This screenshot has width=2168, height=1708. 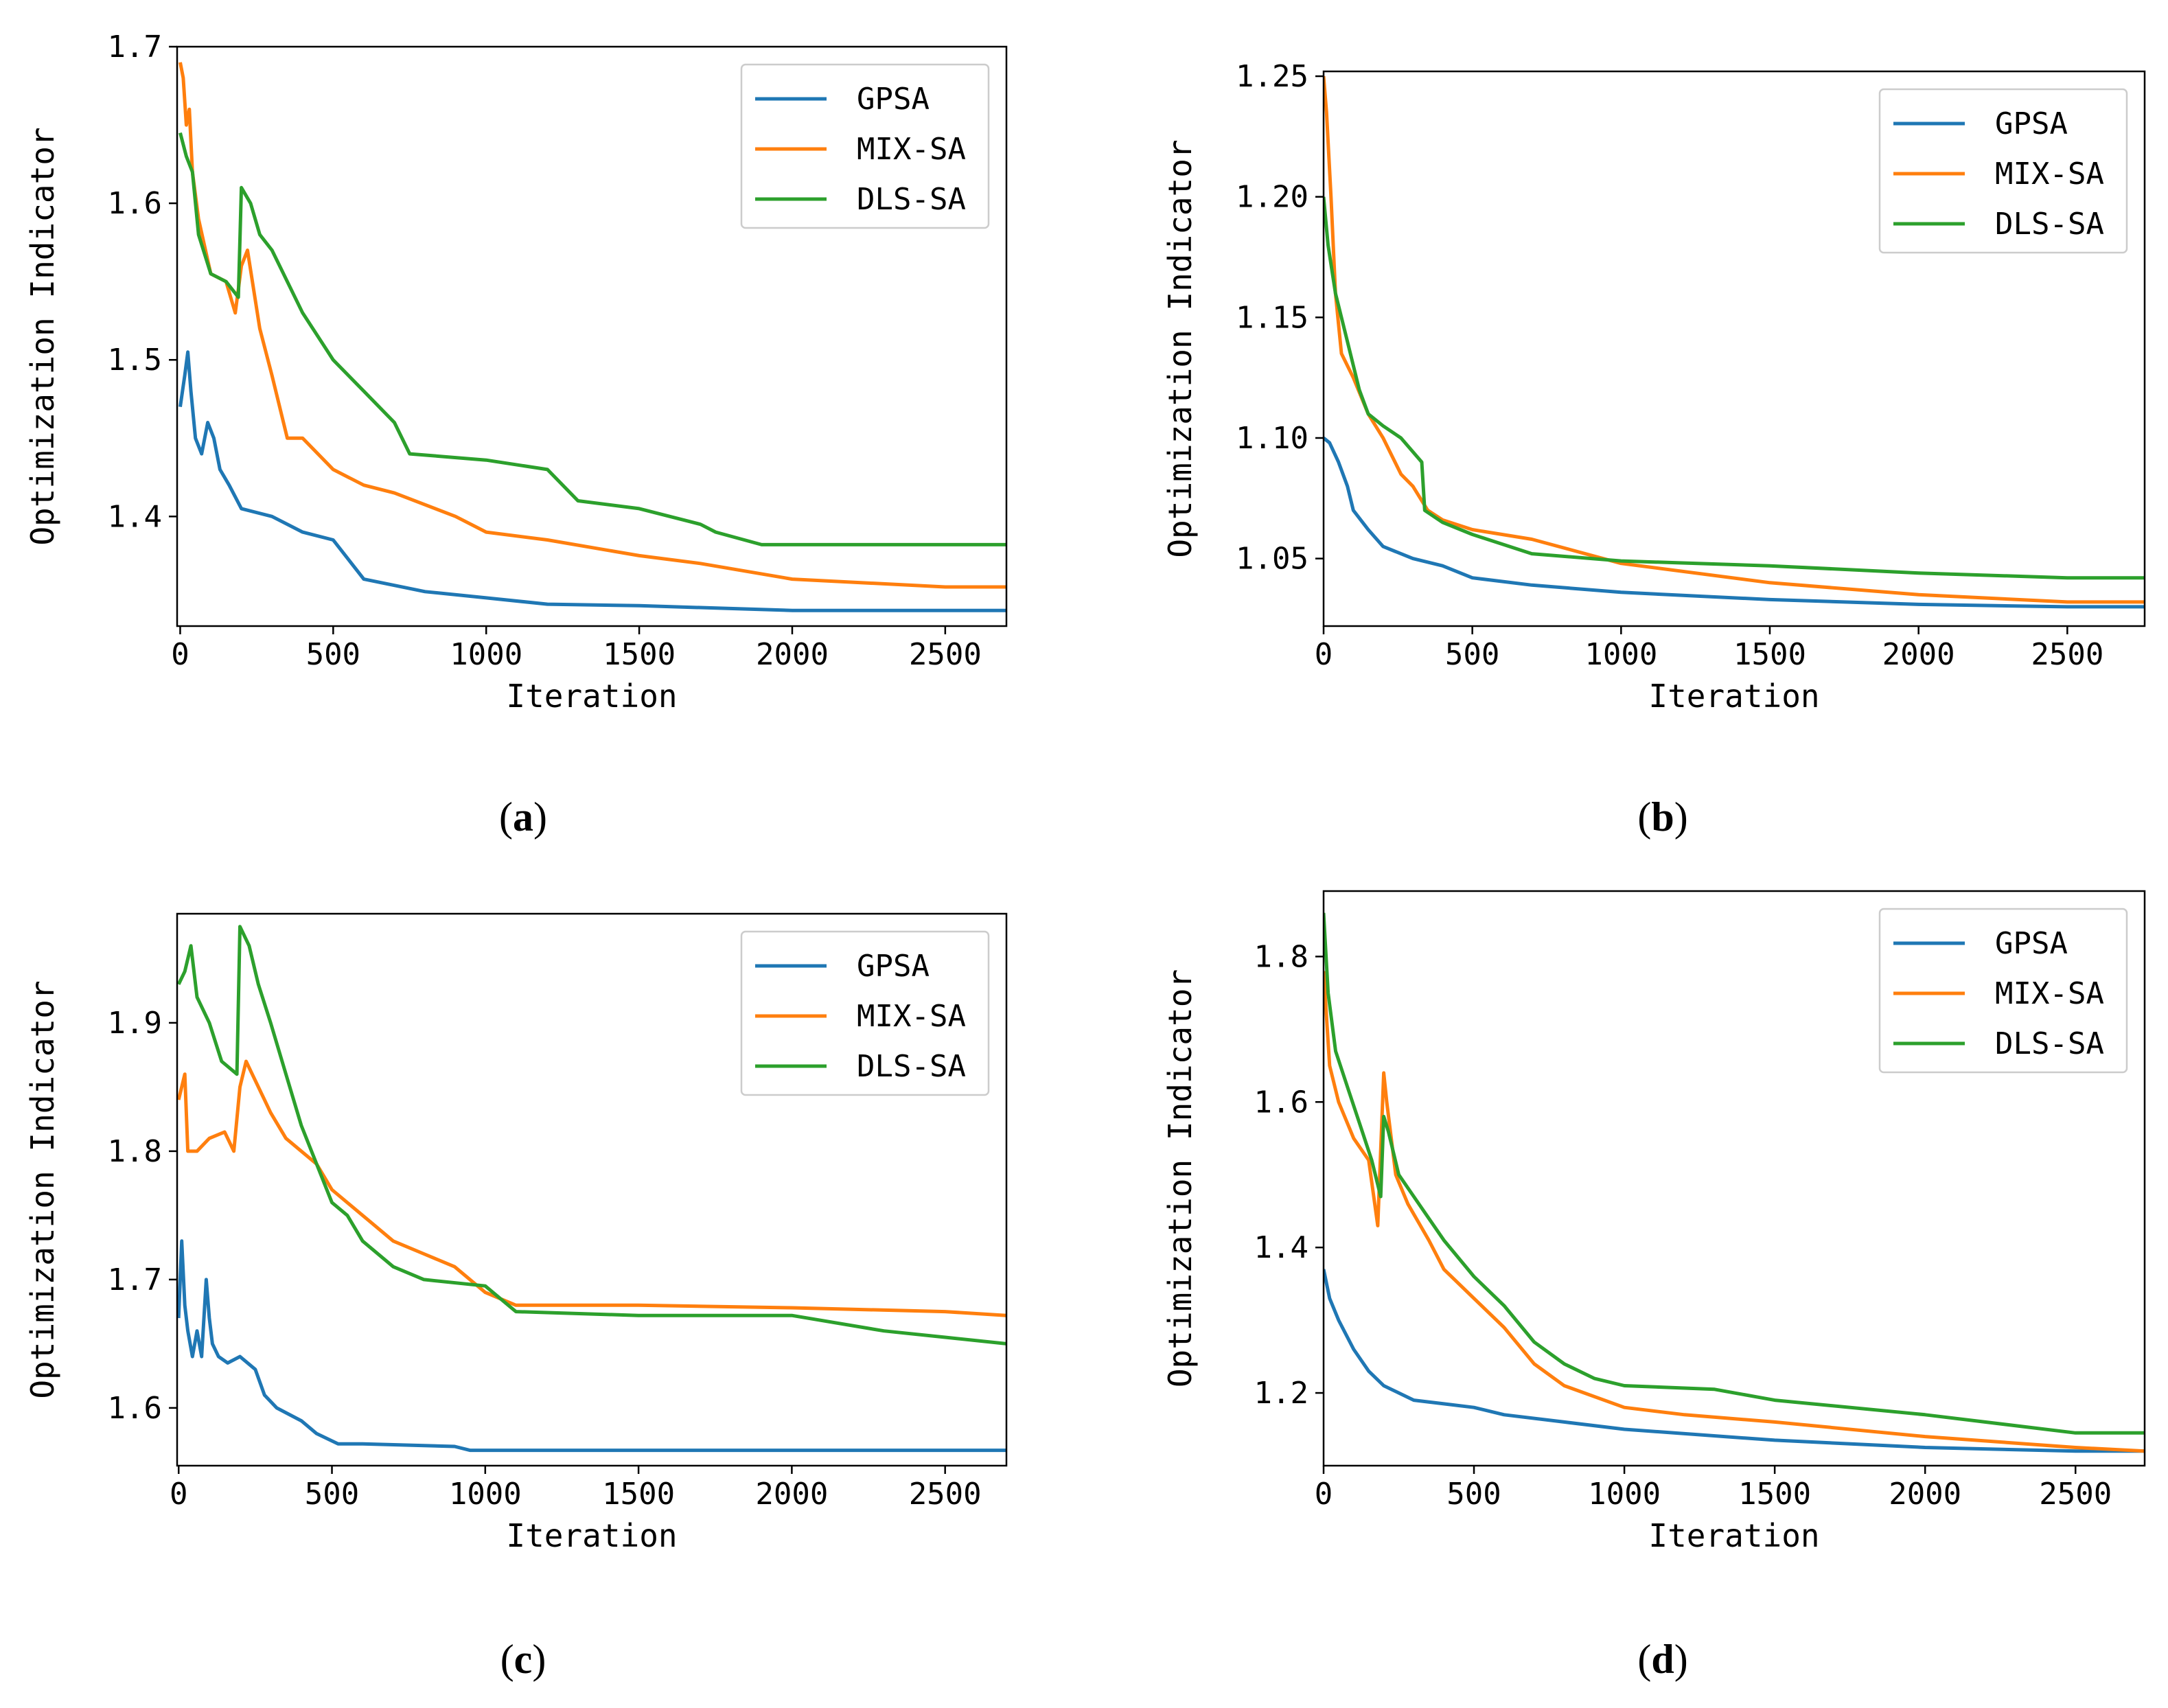 I want to click on y-tick-label: 1.10, so click(x=1272, y=438).